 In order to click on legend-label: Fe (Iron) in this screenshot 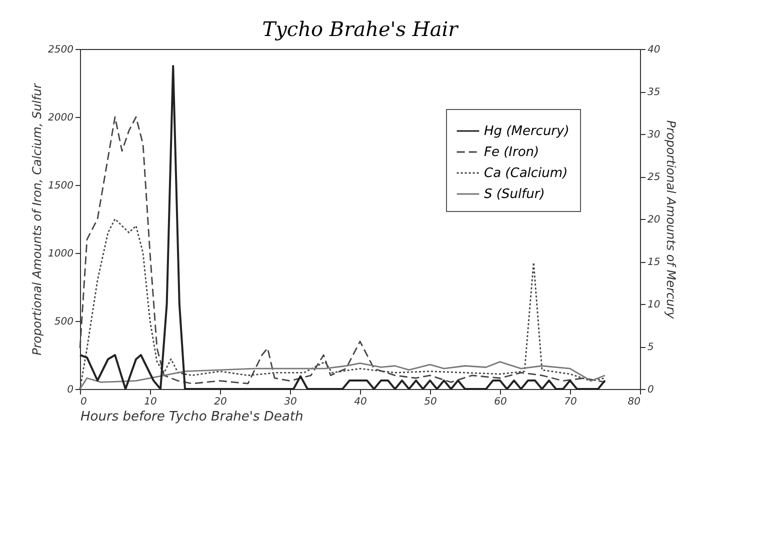, I will do `click(512, 152)`.